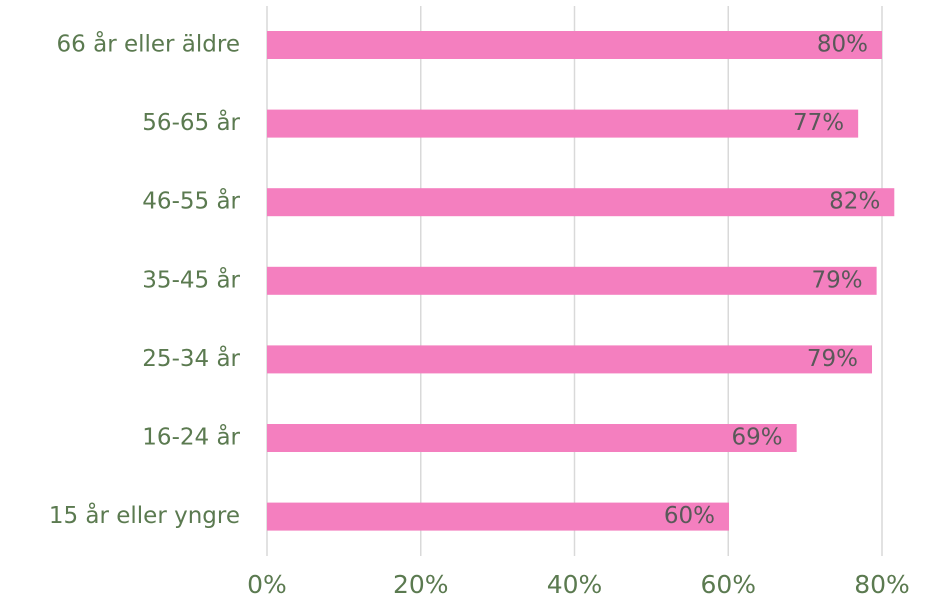  What do you see at coordinates (267, 584) in the screenshot?
I see `x-tick-label: 0%` at bounding box center [267, 584].